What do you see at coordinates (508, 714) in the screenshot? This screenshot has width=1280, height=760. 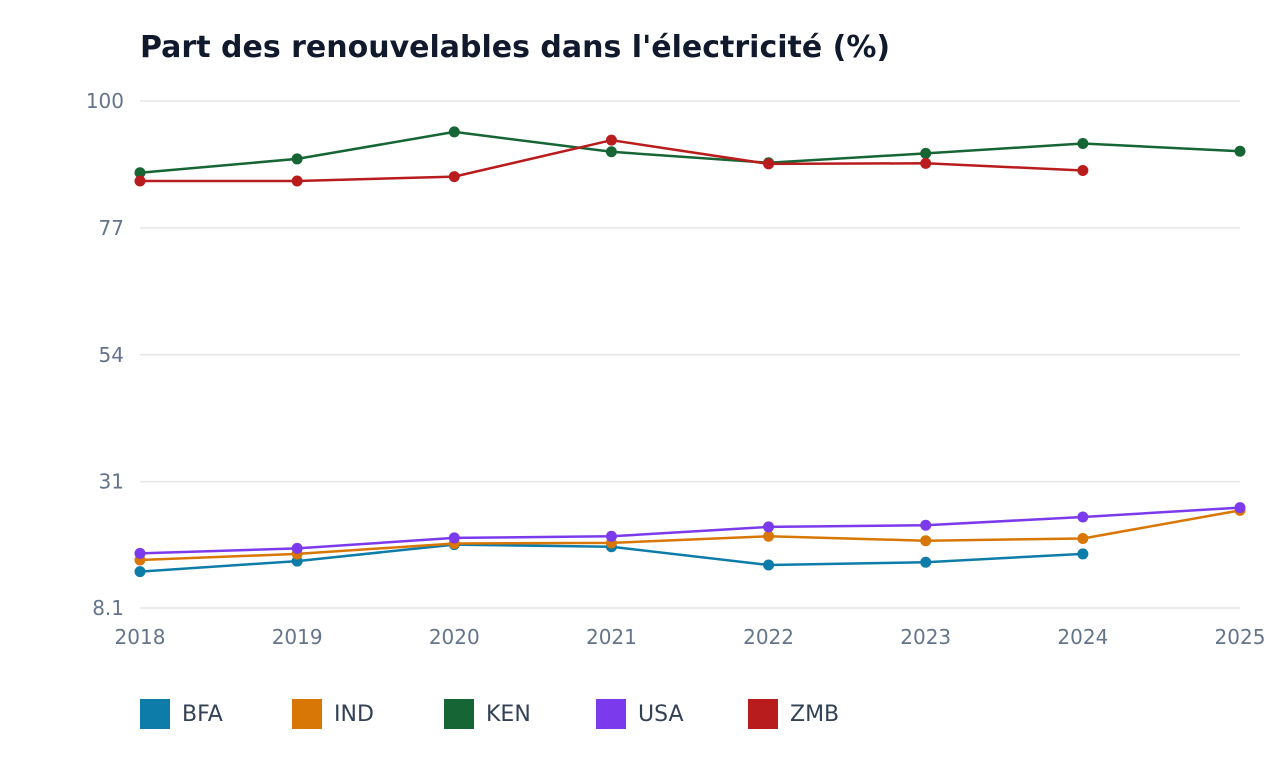 I see `legend-label: KEN` at bounding box center [508, 714].